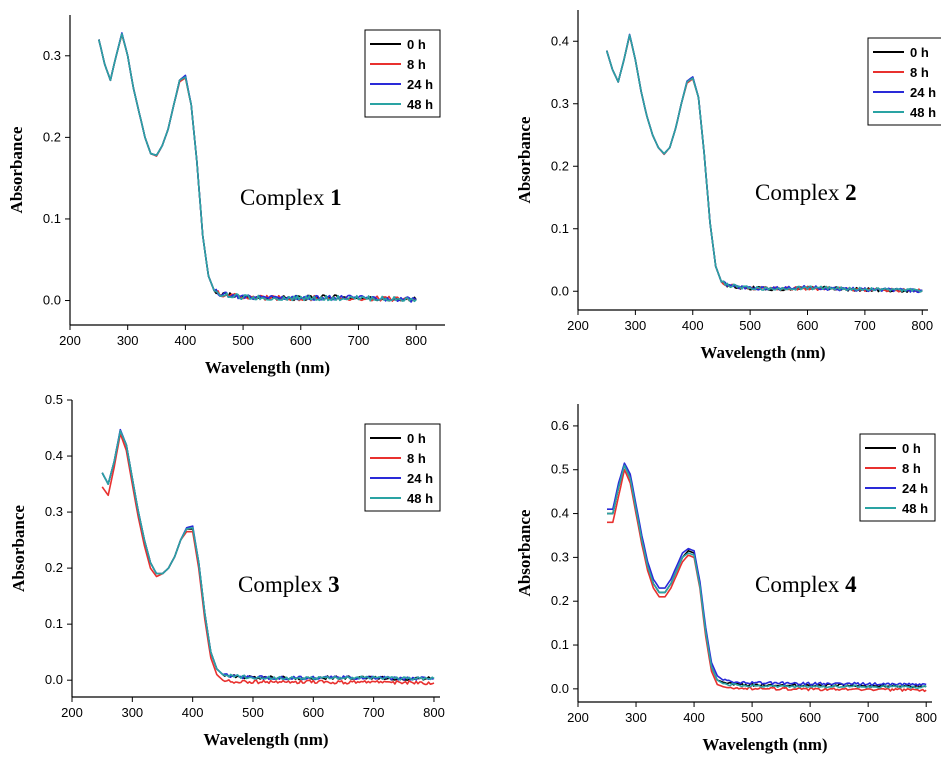 This screenshot has height=764, width=941. What do you see at coordinates (334, 584) in the screenshot?
I see `complex-annotation-number: 3` at bounding box center [334, 584].